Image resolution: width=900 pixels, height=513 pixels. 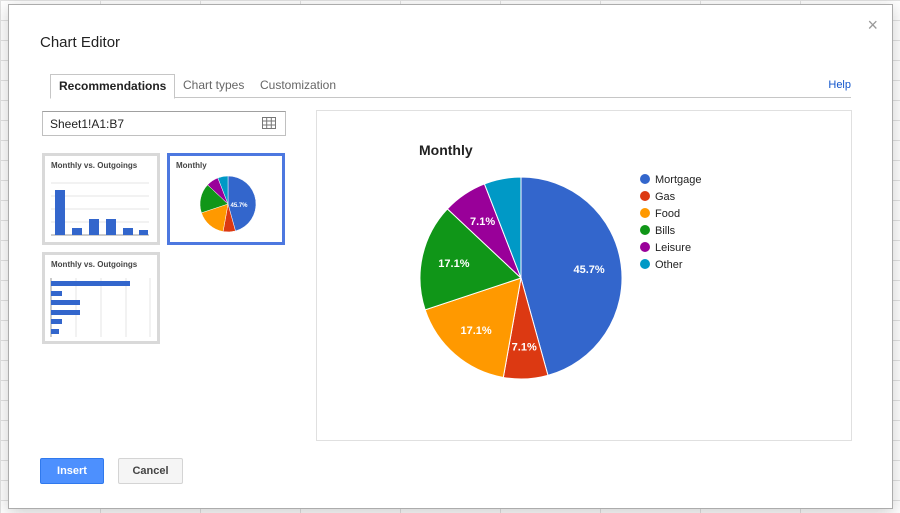 What do you see at coordinates (100, 209) in the screenshot?
I see `column-chart-preview-icon` at bounding box center [100, 209].